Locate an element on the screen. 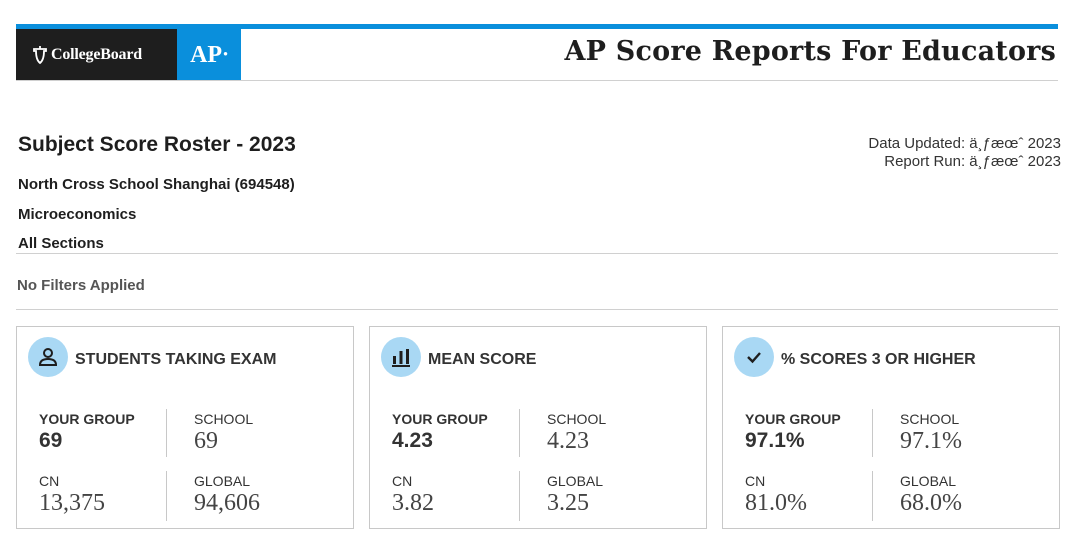 The width and height of the screenshot is (1080, 551). card-title: % SCORES 3 OR HIGHER is located at coordinates (878, 359).